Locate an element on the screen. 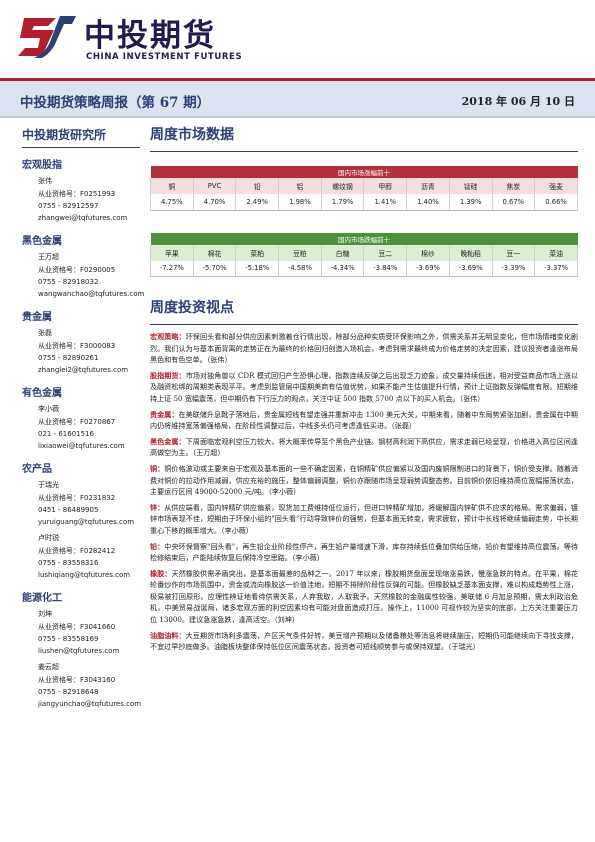  analyst-email: zhangwei@tqfutures.com is located at coordinates (83, 218).